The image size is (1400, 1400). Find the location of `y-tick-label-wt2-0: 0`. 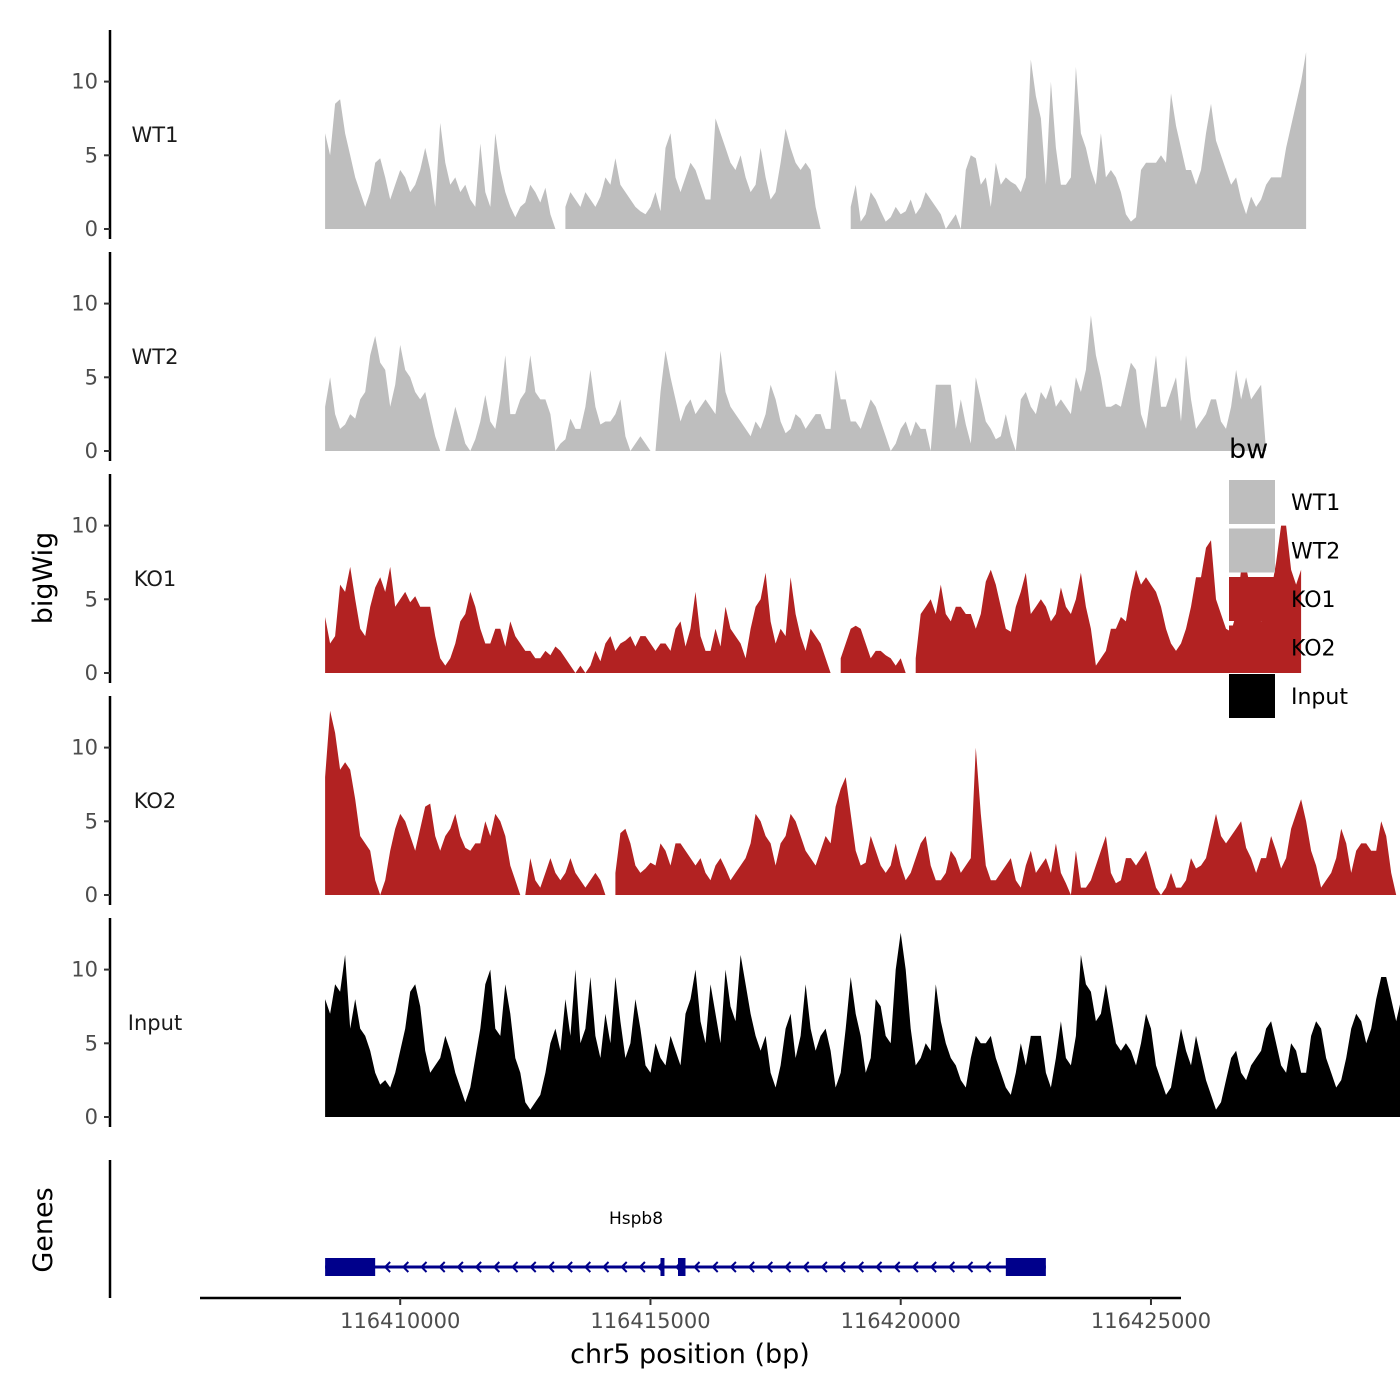

y-tick-label-wt2-0: 0 is located at coordinates (91, 451).